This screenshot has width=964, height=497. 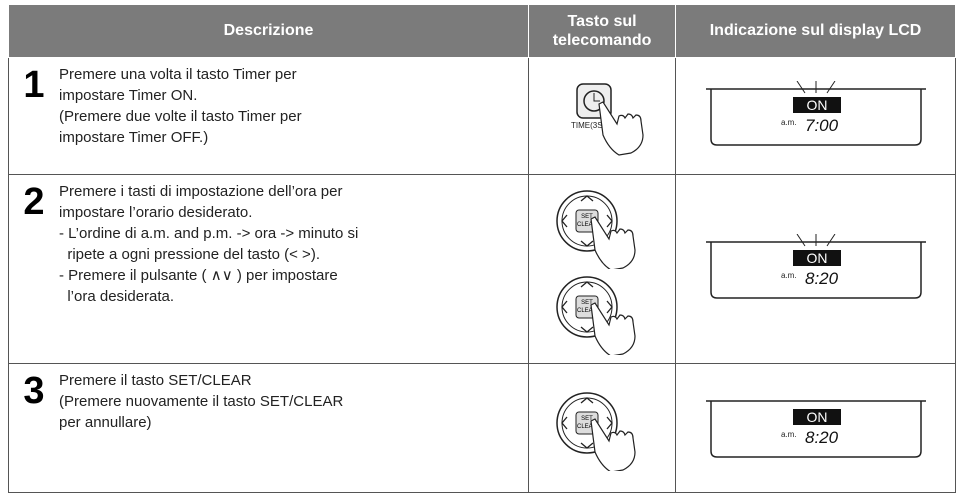 What do you see at coordinates (822, 125) in the screenshot?
I see `lcd-time: 7:00` at bounding box center [822, 125].